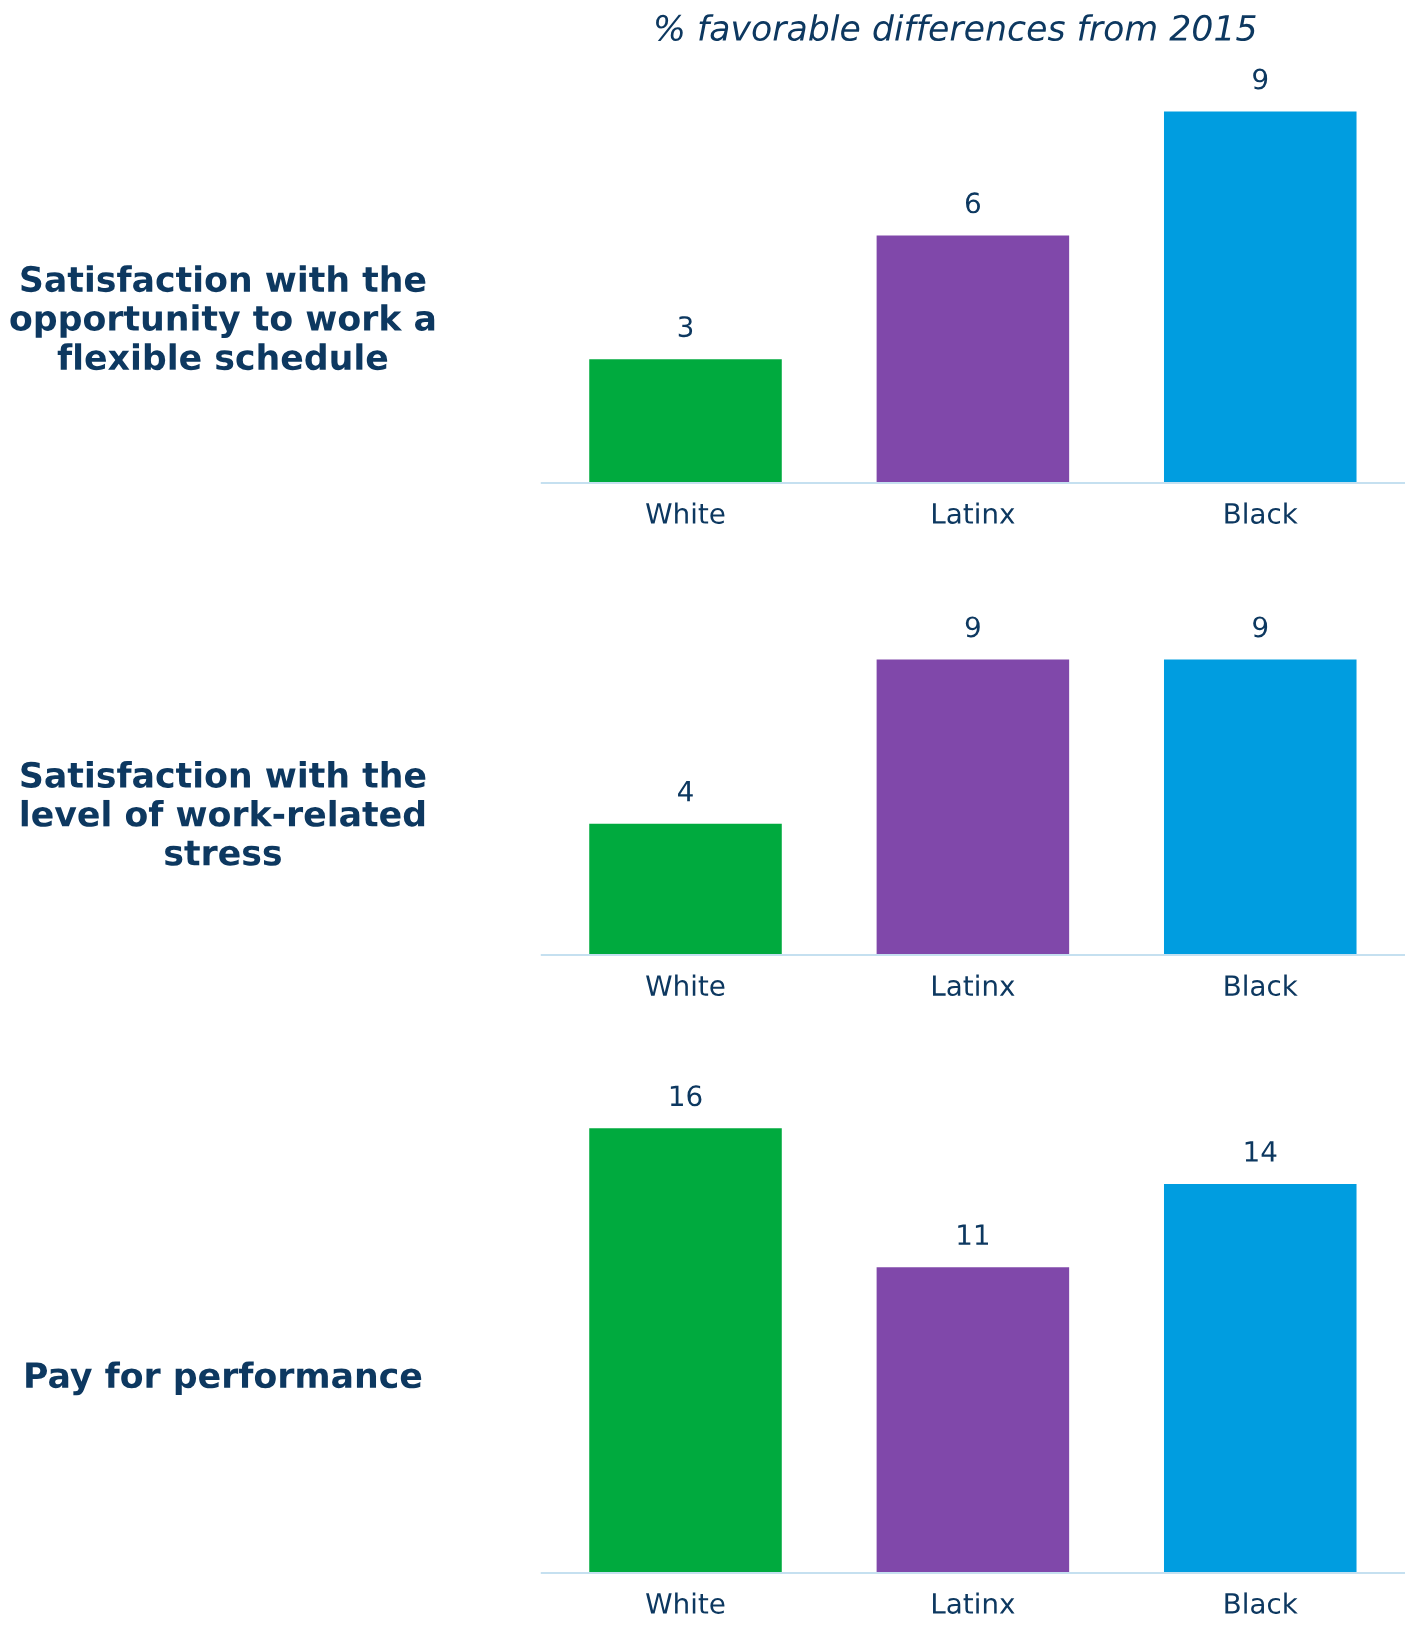 The width and height of the screenshot is (1411, 1629). What do you see at coordinates (222, 318) in the screenshot?
I see `text: Satisfaction with the opportunity to work a flexible schedule` at bounding box center [222, 318].